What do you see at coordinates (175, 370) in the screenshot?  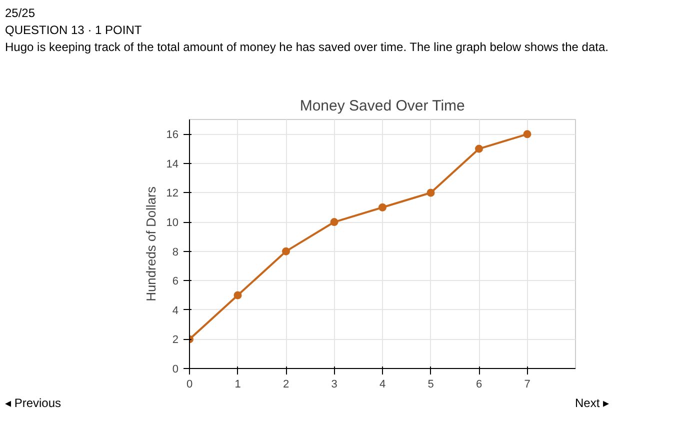 I see `y-tick-label: 0` at bounding box center [175, 370].